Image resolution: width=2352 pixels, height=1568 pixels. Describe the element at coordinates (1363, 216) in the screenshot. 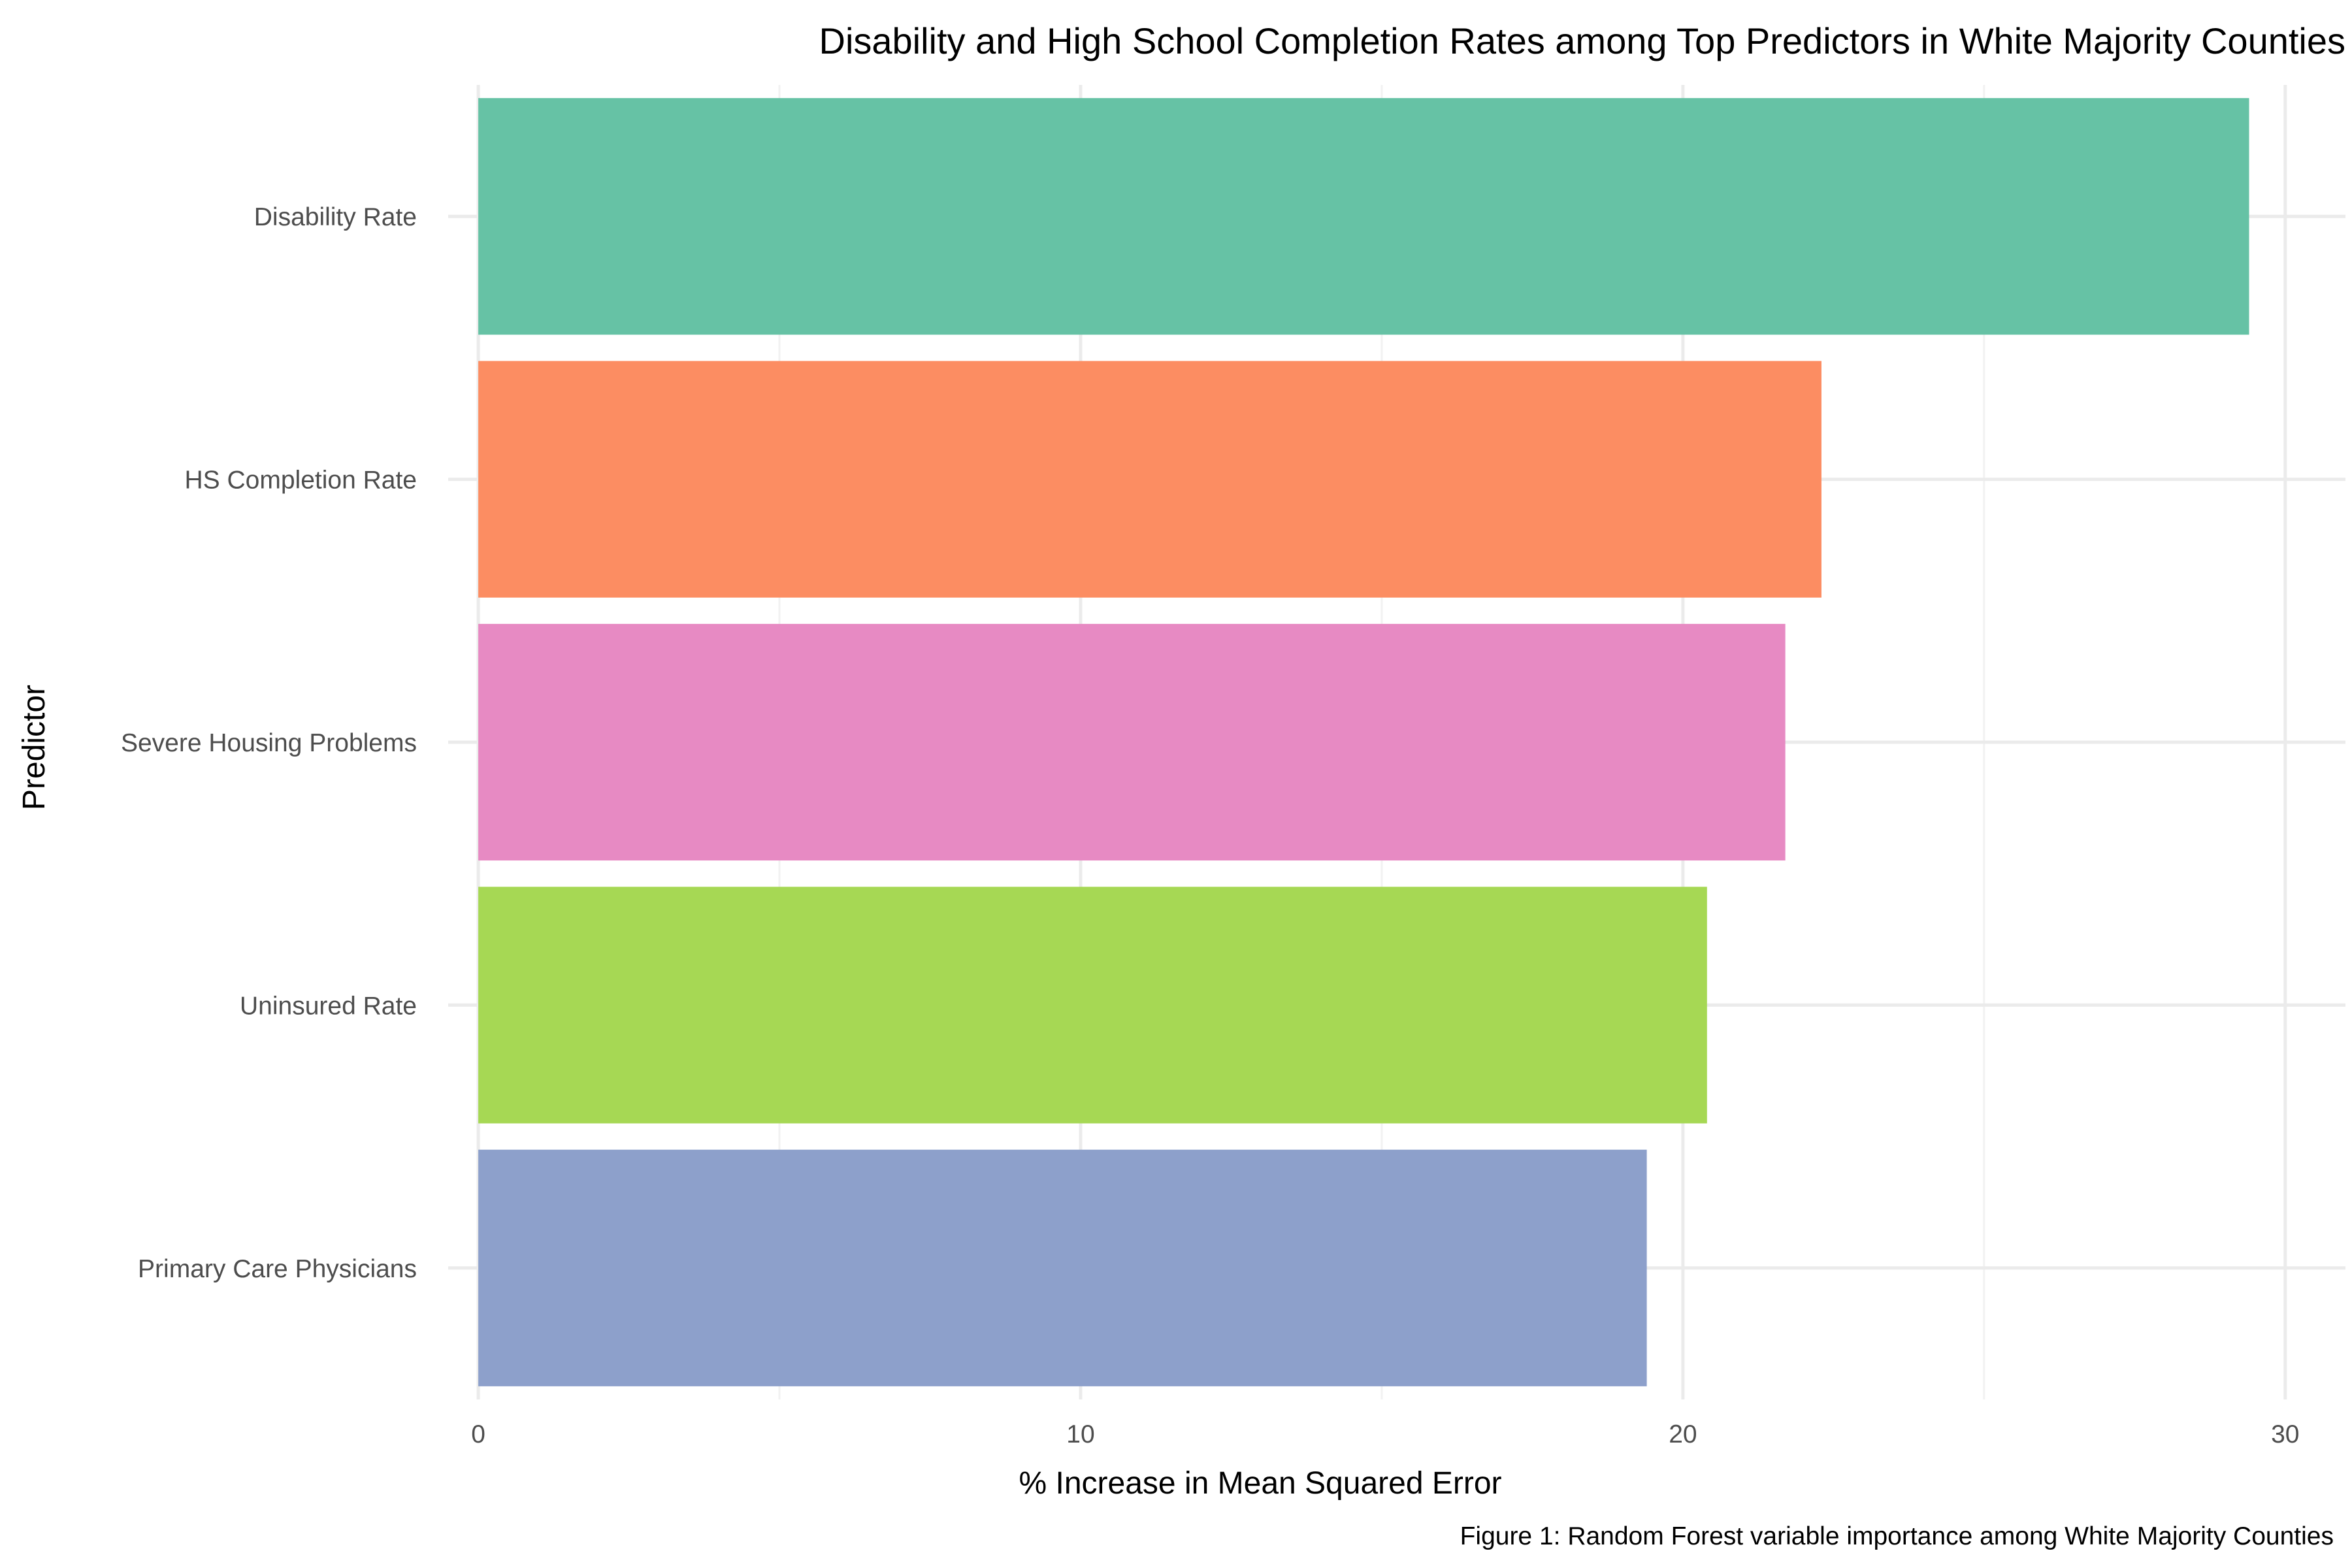

I see `bar-disability-rate` at that location.